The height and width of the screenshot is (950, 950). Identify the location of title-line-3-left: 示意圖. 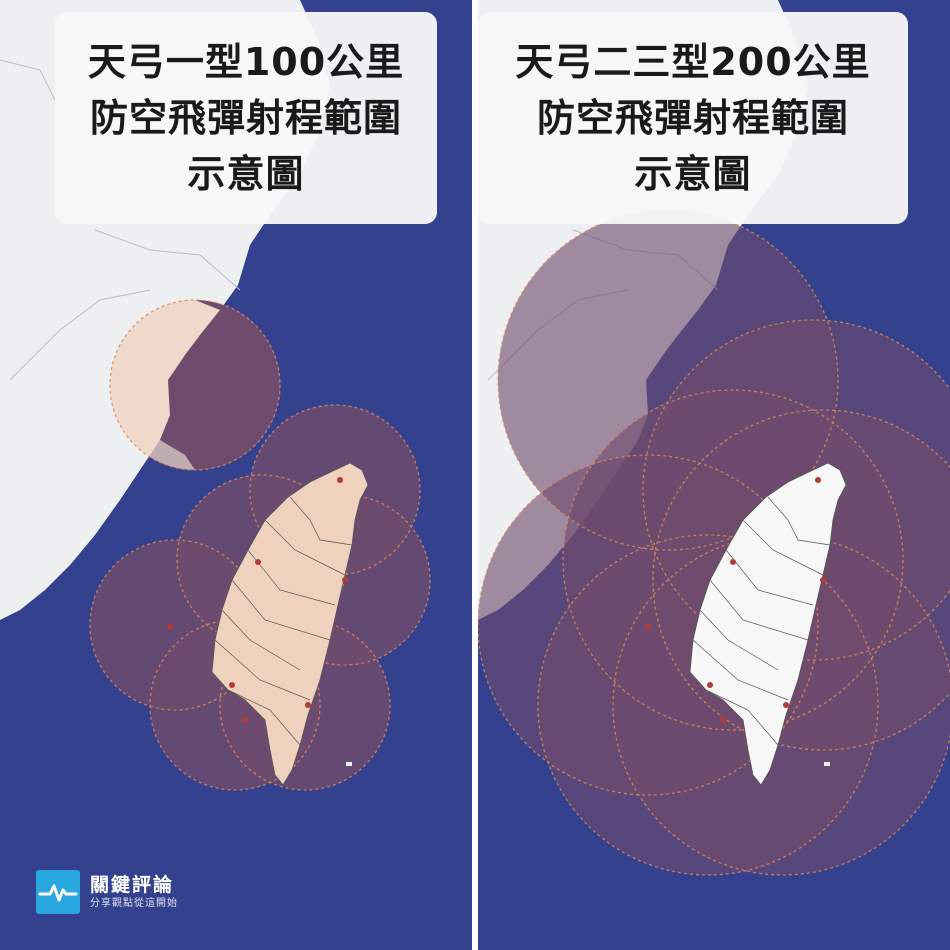
(246, 174).